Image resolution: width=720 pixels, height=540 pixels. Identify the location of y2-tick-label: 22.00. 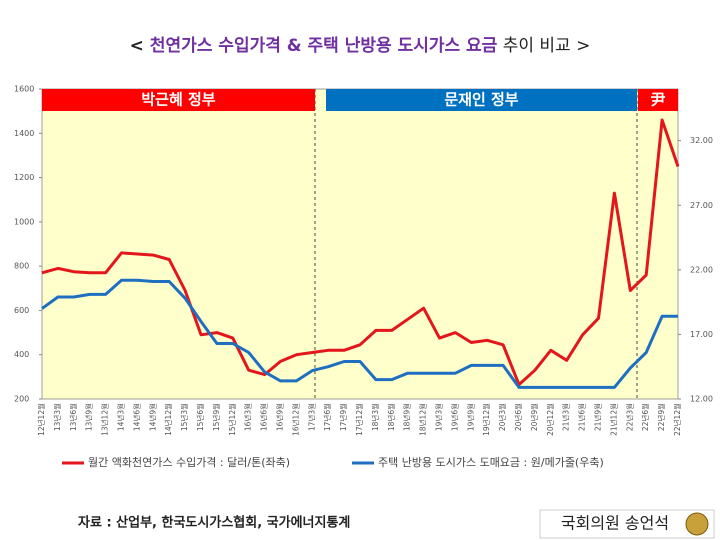
(701, 269).